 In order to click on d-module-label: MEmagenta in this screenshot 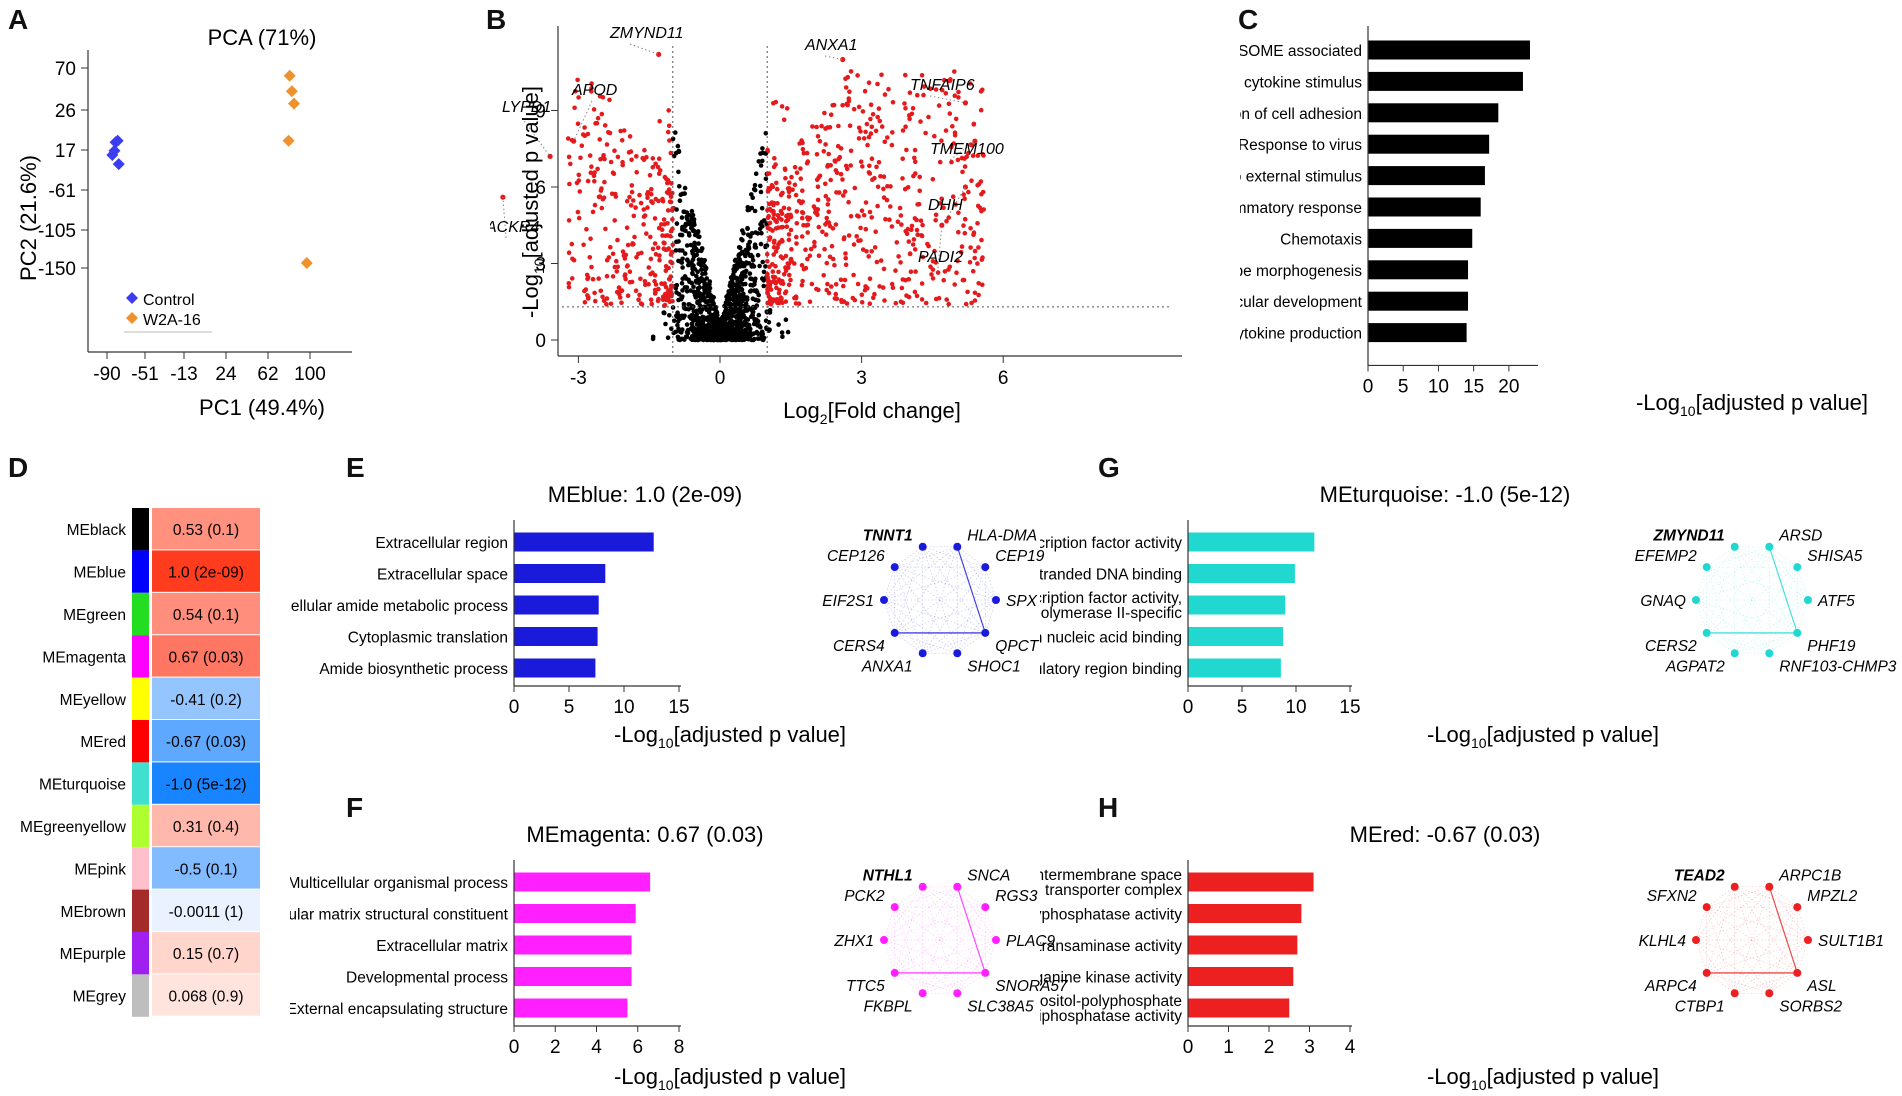, I will do `click(84, 657)`.